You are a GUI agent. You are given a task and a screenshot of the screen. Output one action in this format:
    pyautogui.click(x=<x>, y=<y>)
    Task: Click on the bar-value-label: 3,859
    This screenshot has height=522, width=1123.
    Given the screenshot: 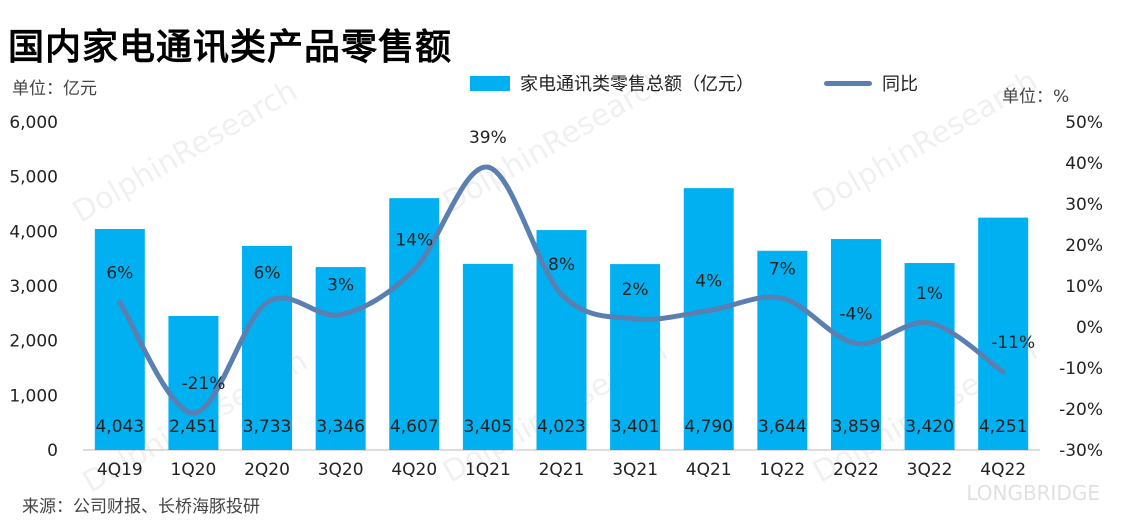 What is the action you would take?
    pyautogui.click(x=856, y=427)
    